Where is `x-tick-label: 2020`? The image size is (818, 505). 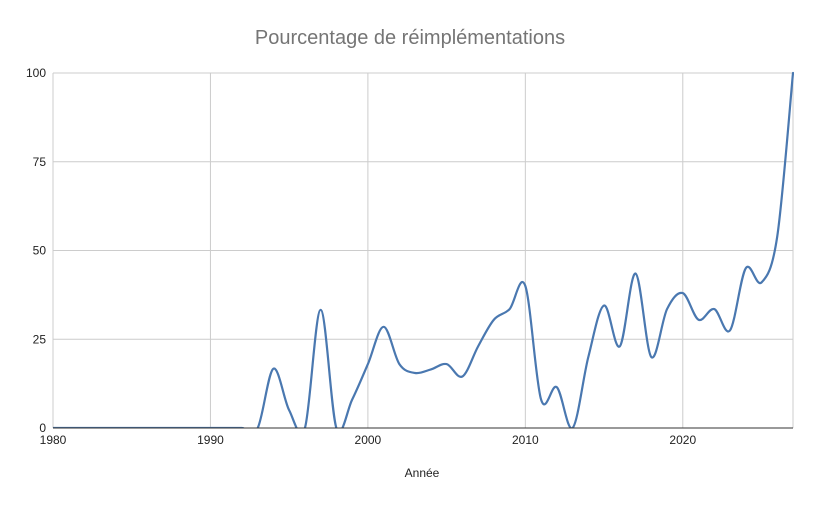
x-tick-label: 2020 is located at coordinates (682, 440).